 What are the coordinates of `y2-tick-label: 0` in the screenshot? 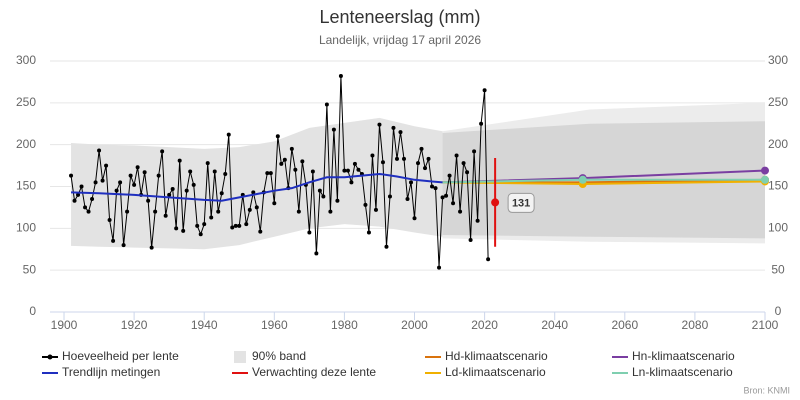 It's located at (778, 311).